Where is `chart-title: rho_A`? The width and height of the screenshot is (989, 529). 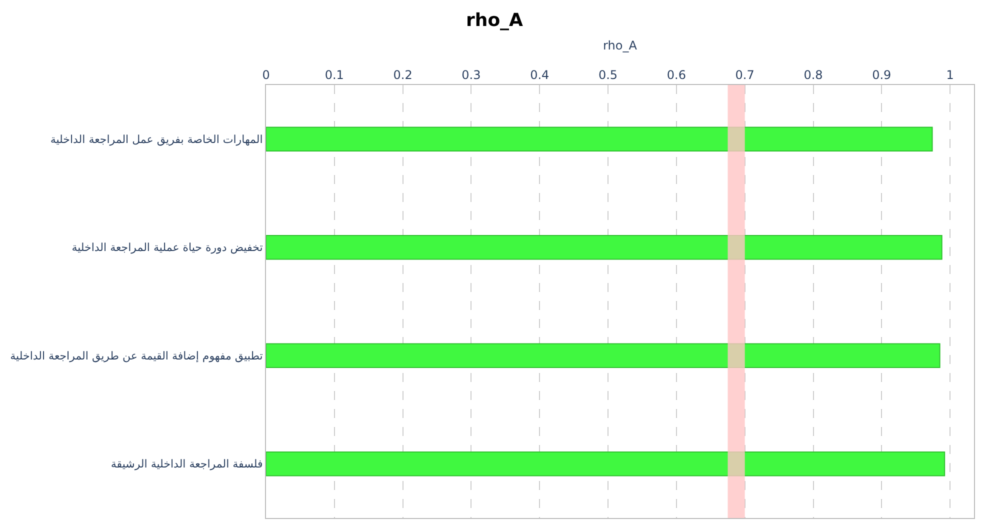
chart-title: rho_A is located at coordinates (495, 20).